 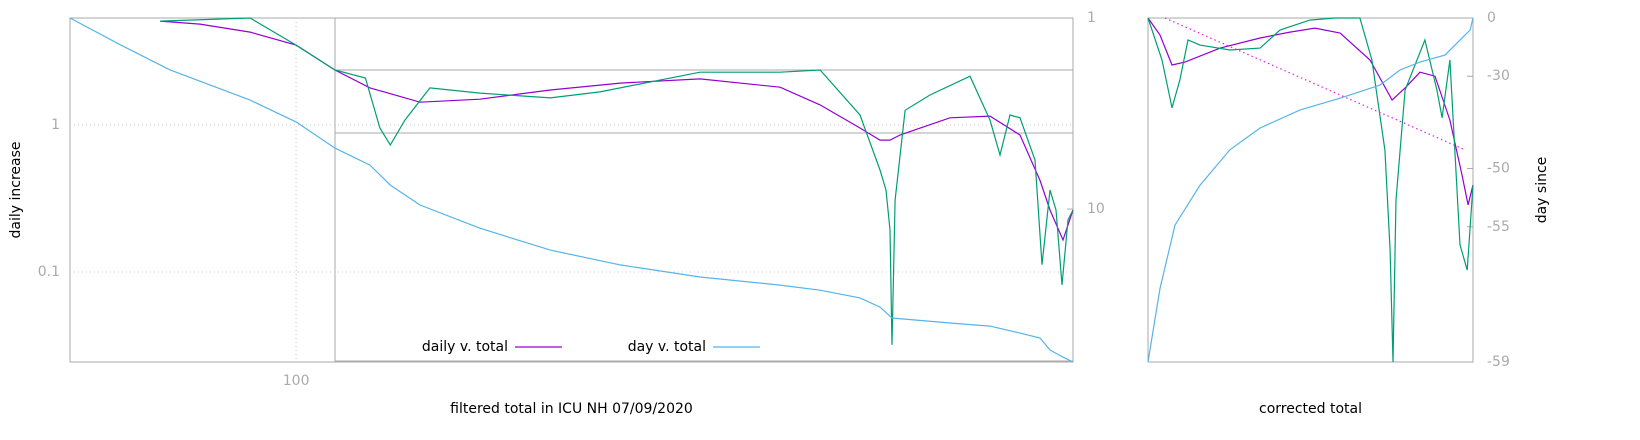 I want to click on y2-tick-label: 1, so click(x=1091, y=18).